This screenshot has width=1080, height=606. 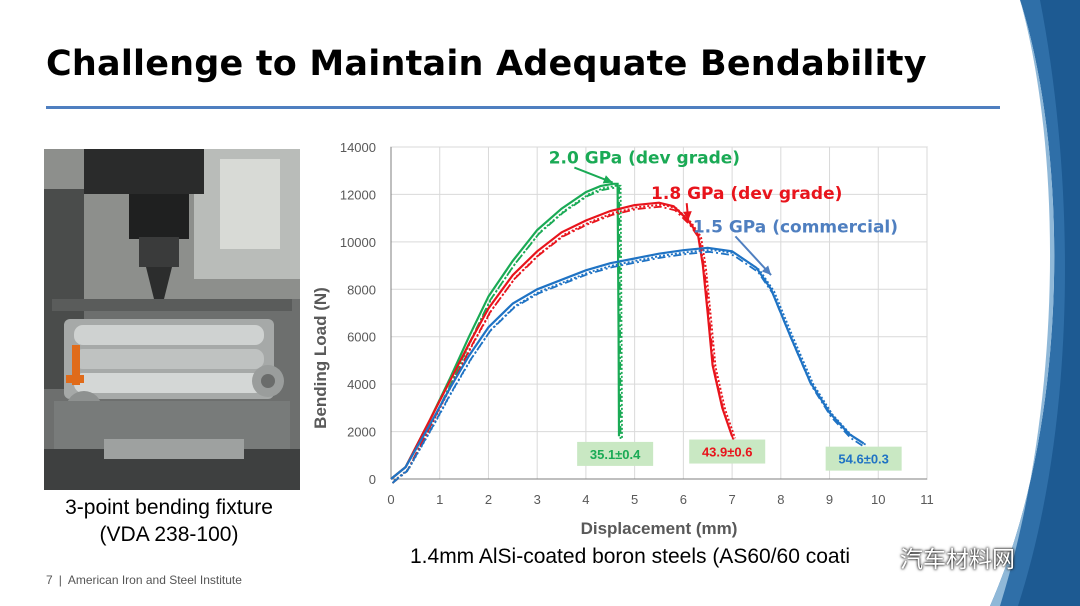 I want to click on value-box-label: 54.6±0.3, so click(x=863, y=459).